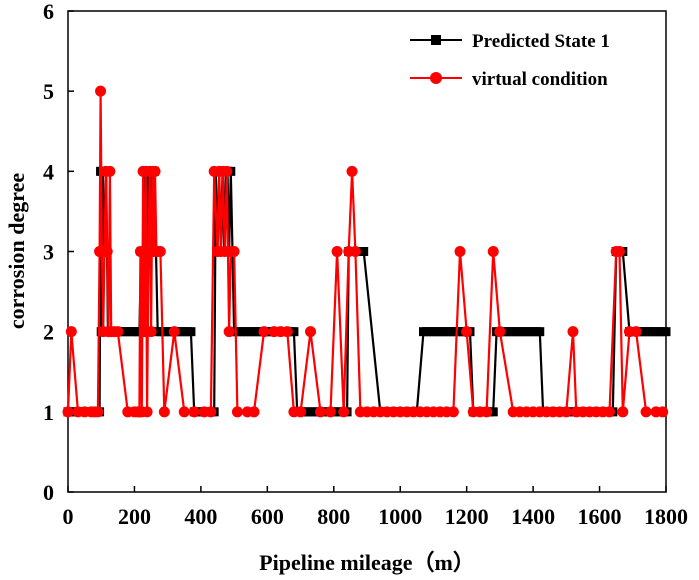 This screenshot has width=699, height=580. Describe the element at coordinates (333, 516) in the screenshot. I see `x-tick-label: 800` at that location.